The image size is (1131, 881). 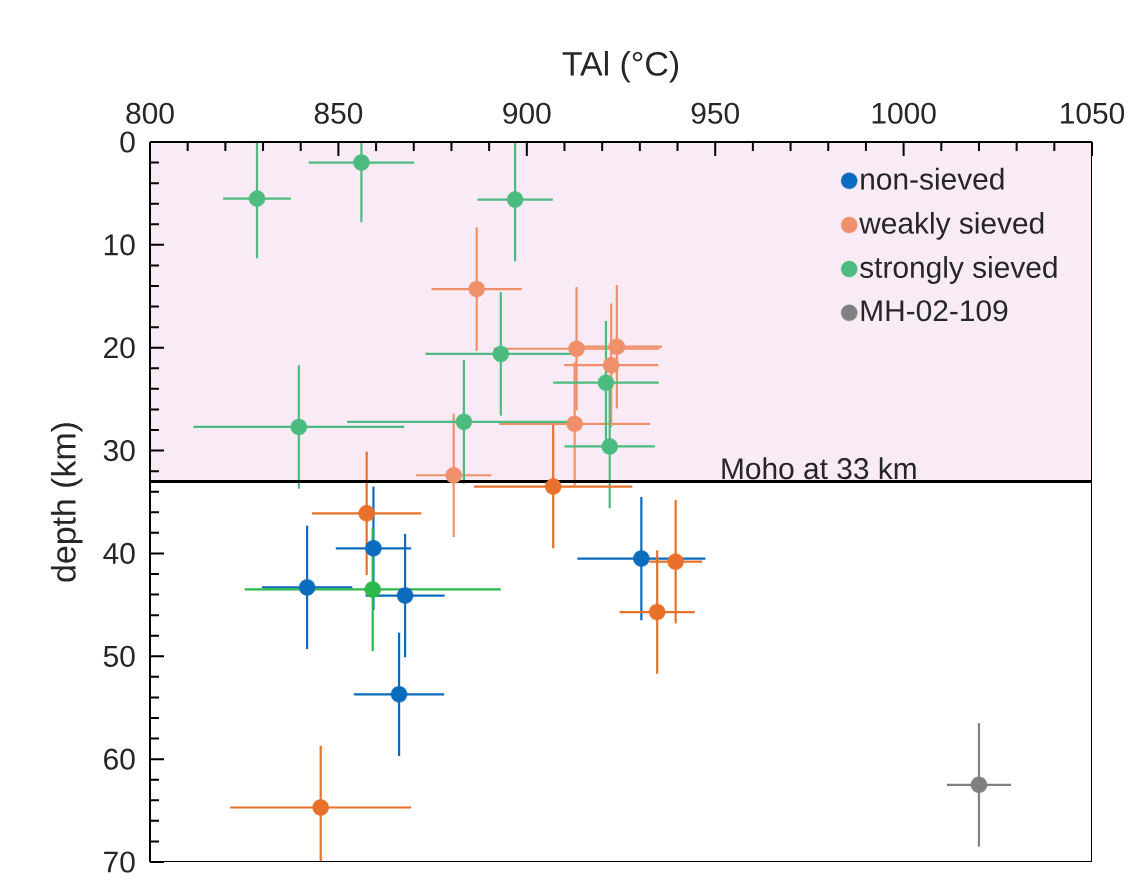 I want to click on x-tick-label: 900, so click(x=527, y=113).